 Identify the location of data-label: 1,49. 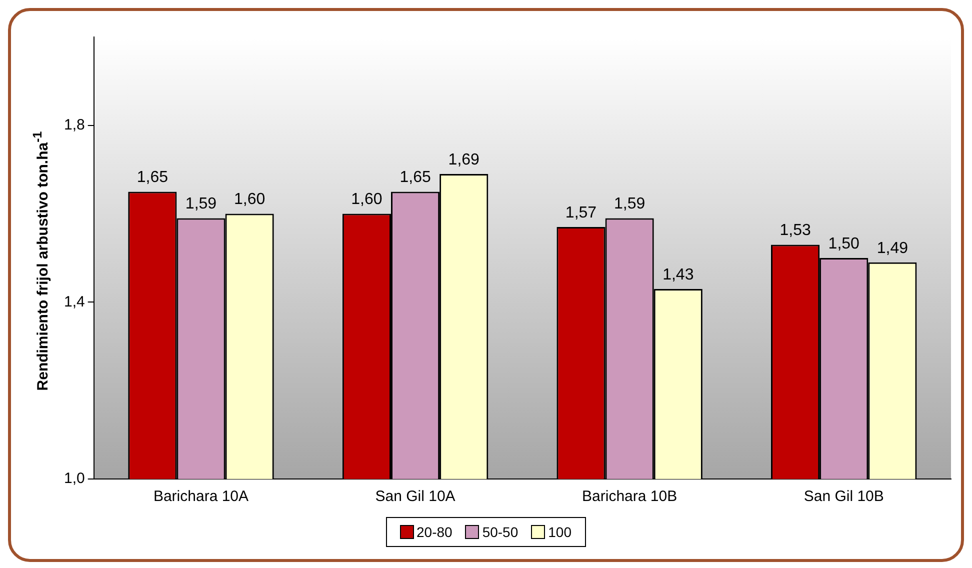
(892, 248).